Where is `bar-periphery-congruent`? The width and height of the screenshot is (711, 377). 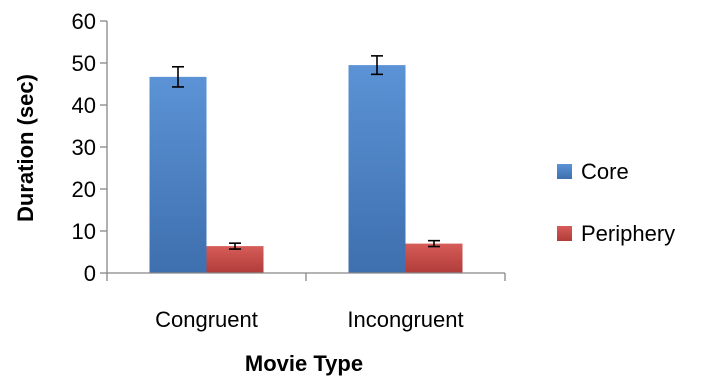 bar-periphery-congruent is located at coordinates (235, 259).